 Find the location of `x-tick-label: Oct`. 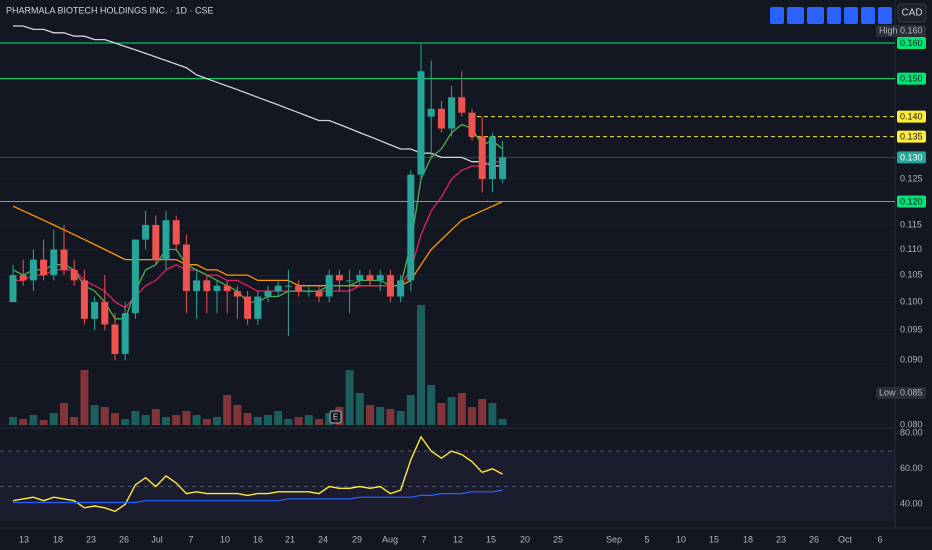

x-tick-label: Oct is located at coordinates (845, 539).